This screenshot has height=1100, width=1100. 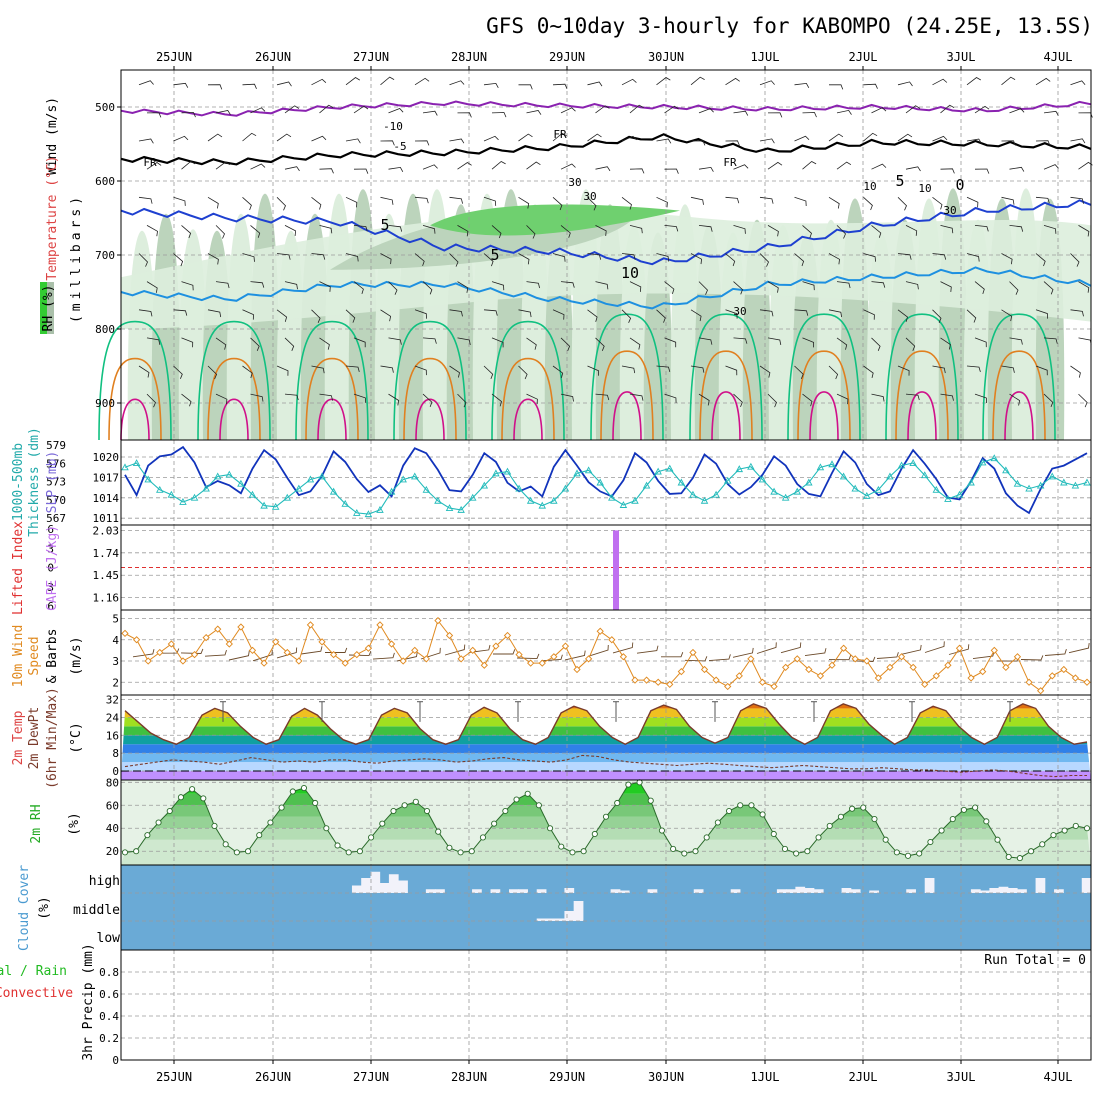 What do you see at coordinates (1058, 1077) in the screenshot?
I see `date-label-bottom: 4JUL` at bounding box center [1058, 1077].